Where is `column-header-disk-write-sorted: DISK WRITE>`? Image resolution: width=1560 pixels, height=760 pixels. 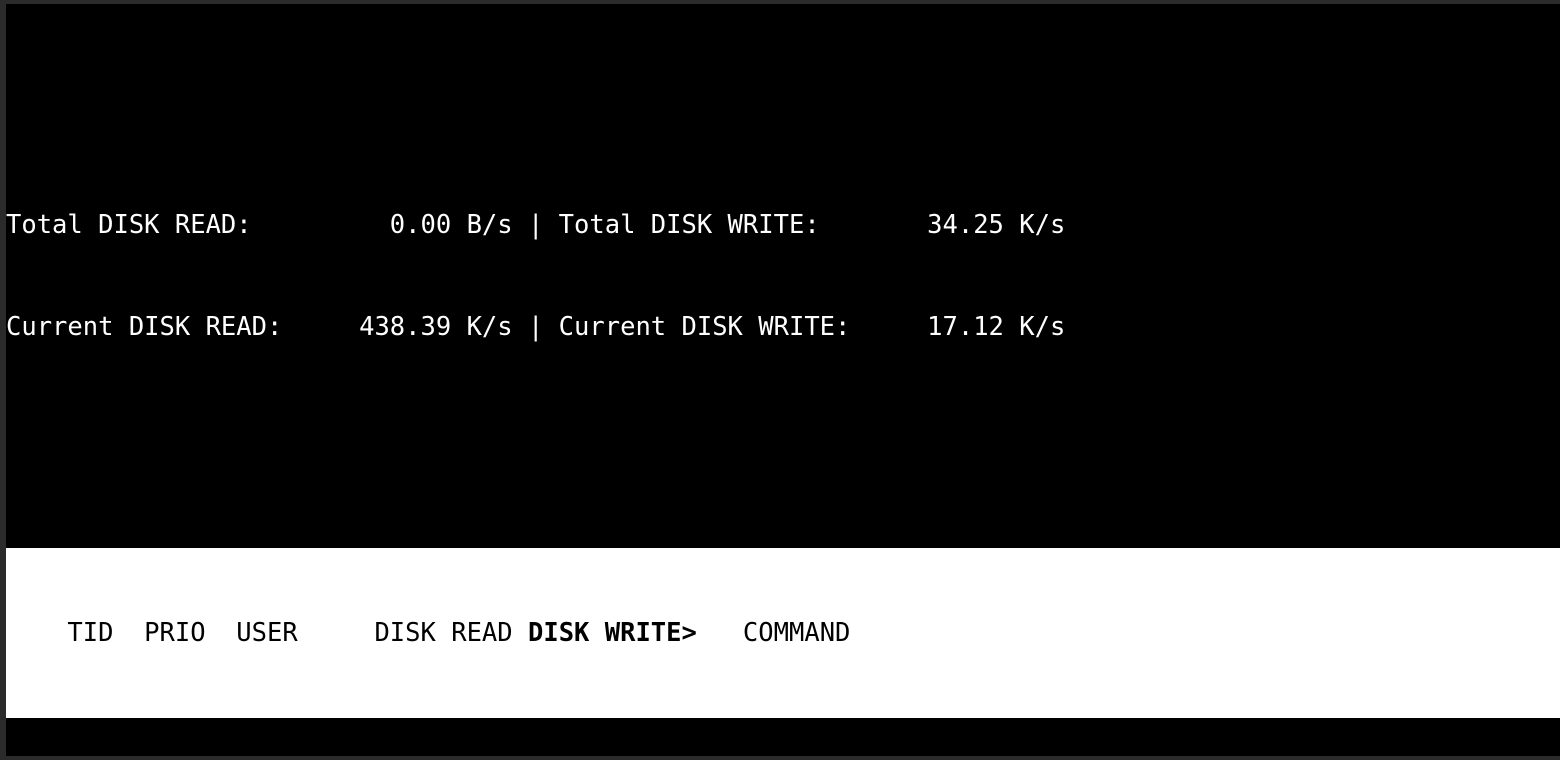
column-header-disk-write-sorted: DISK WRITE> is located at coordinates (612, 633).